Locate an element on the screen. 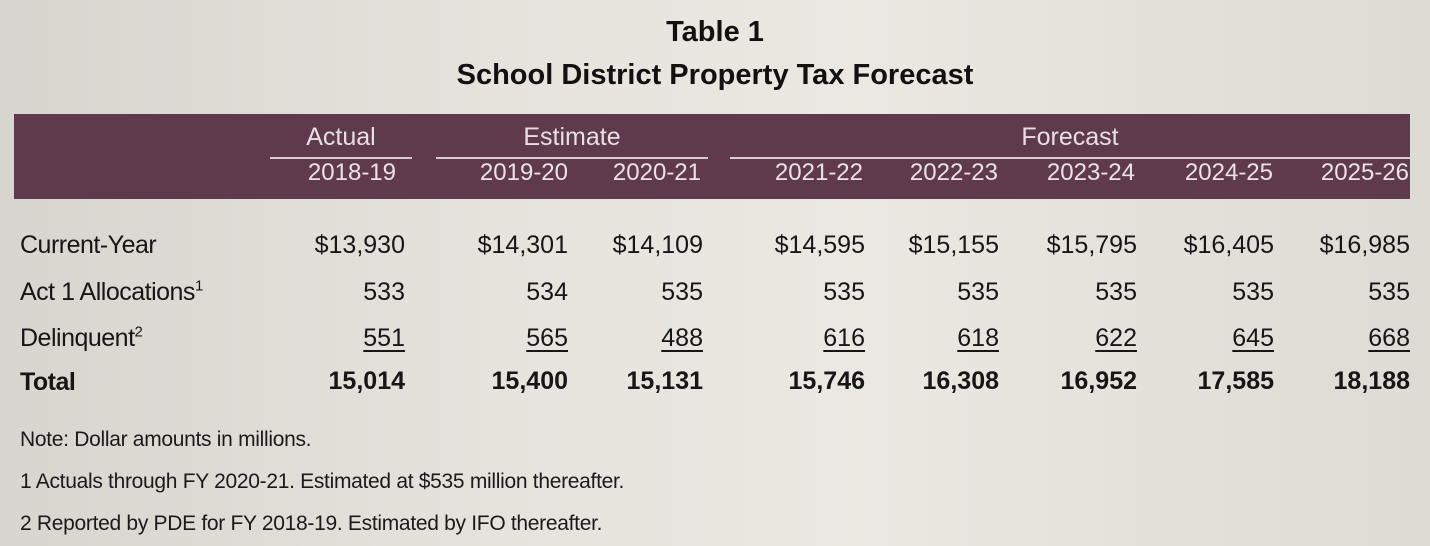  cell: 17,585 is located at coordinates (1235, 381).